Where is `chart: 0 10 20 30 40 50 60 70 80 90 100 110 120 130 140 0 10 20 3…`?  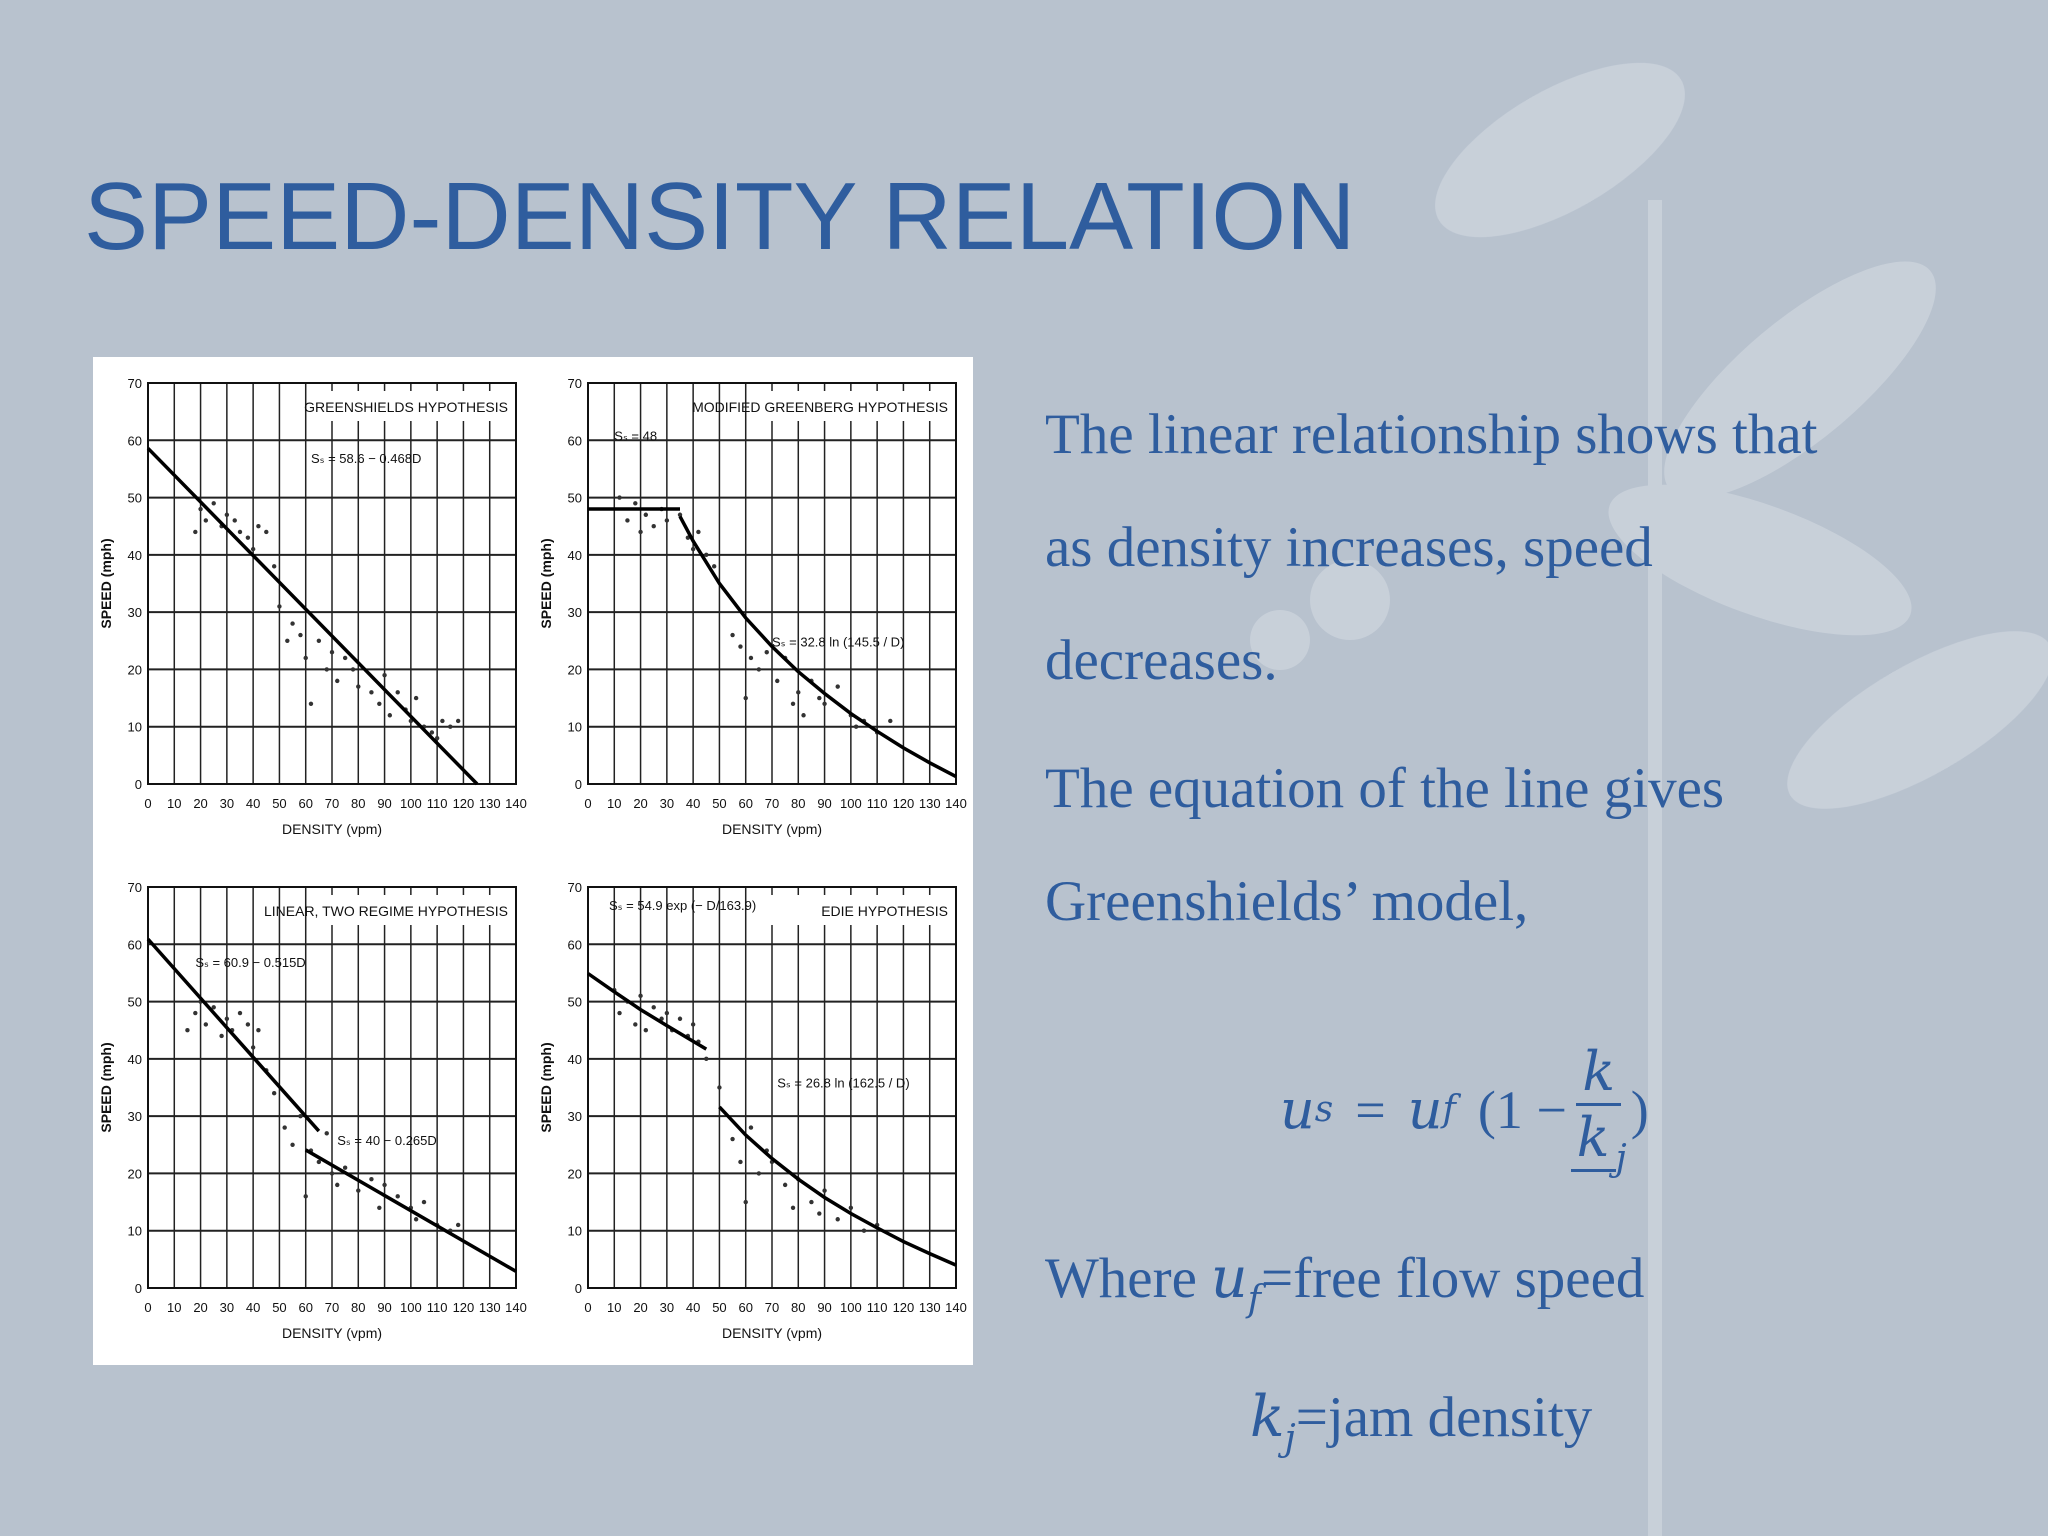
chart: 0 10 20 30 40 50 60 70 80 90 100 110 120 130 140 0 10 20 3… is located at coordinates (752, 1110).